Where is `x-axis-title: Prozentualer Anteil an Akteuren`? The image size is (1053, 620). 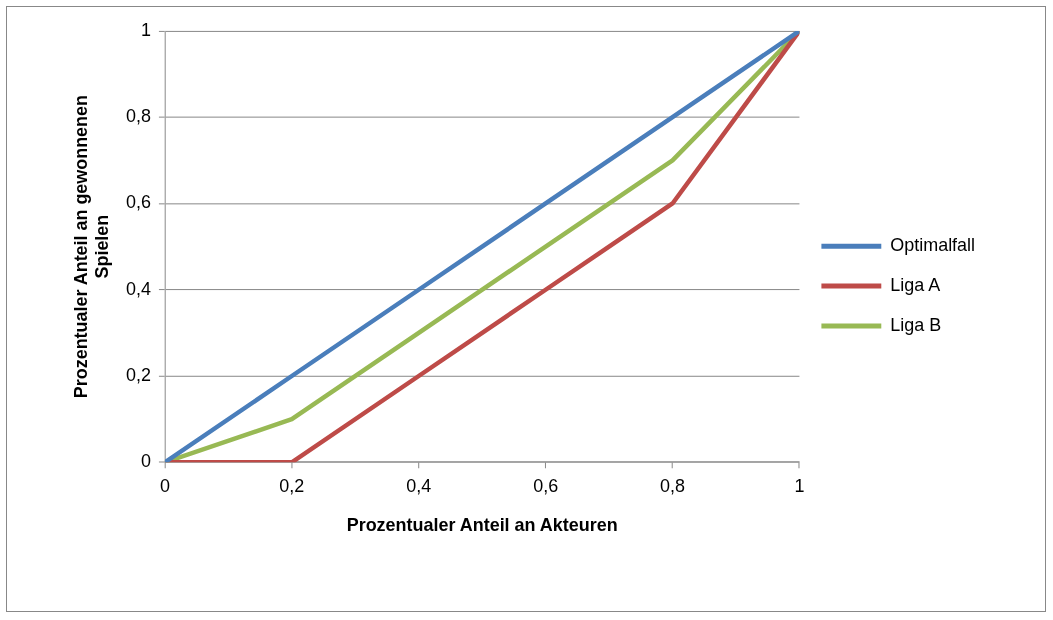 x-axis-title: Prozentualer Anteil an Akteuren is located at coordinates (482, 525).